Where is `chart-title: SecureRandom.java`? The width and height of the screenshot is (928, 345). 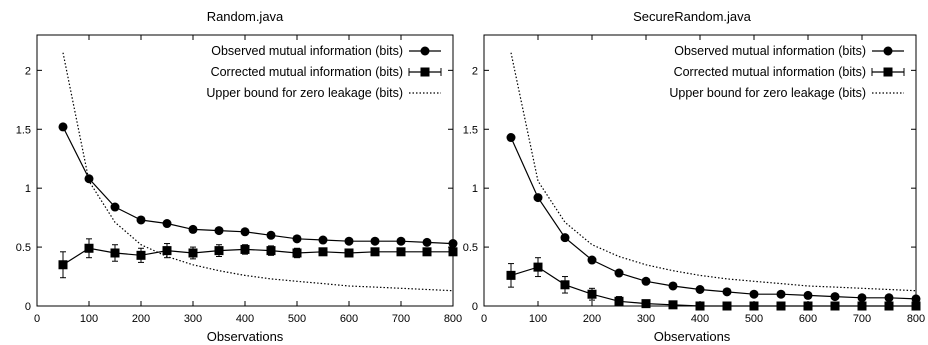 chart-title: SecureRandom.java is located at coordinates (692, 16).